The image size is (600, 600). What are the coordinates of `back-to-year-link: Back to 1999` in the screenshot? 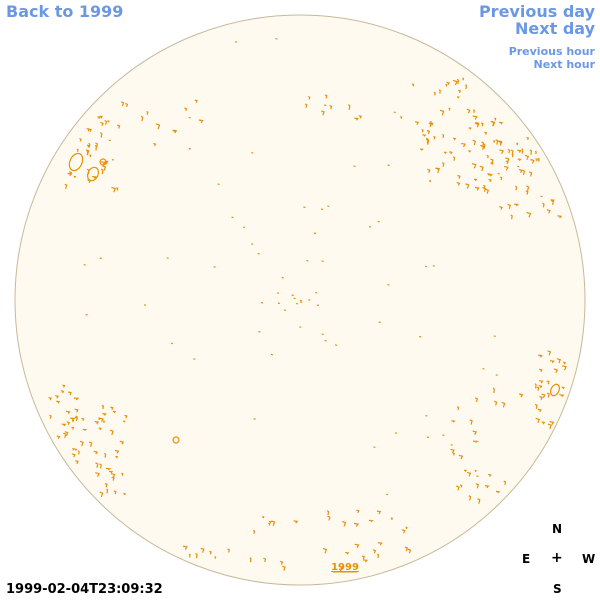 It's located at (65, 11).